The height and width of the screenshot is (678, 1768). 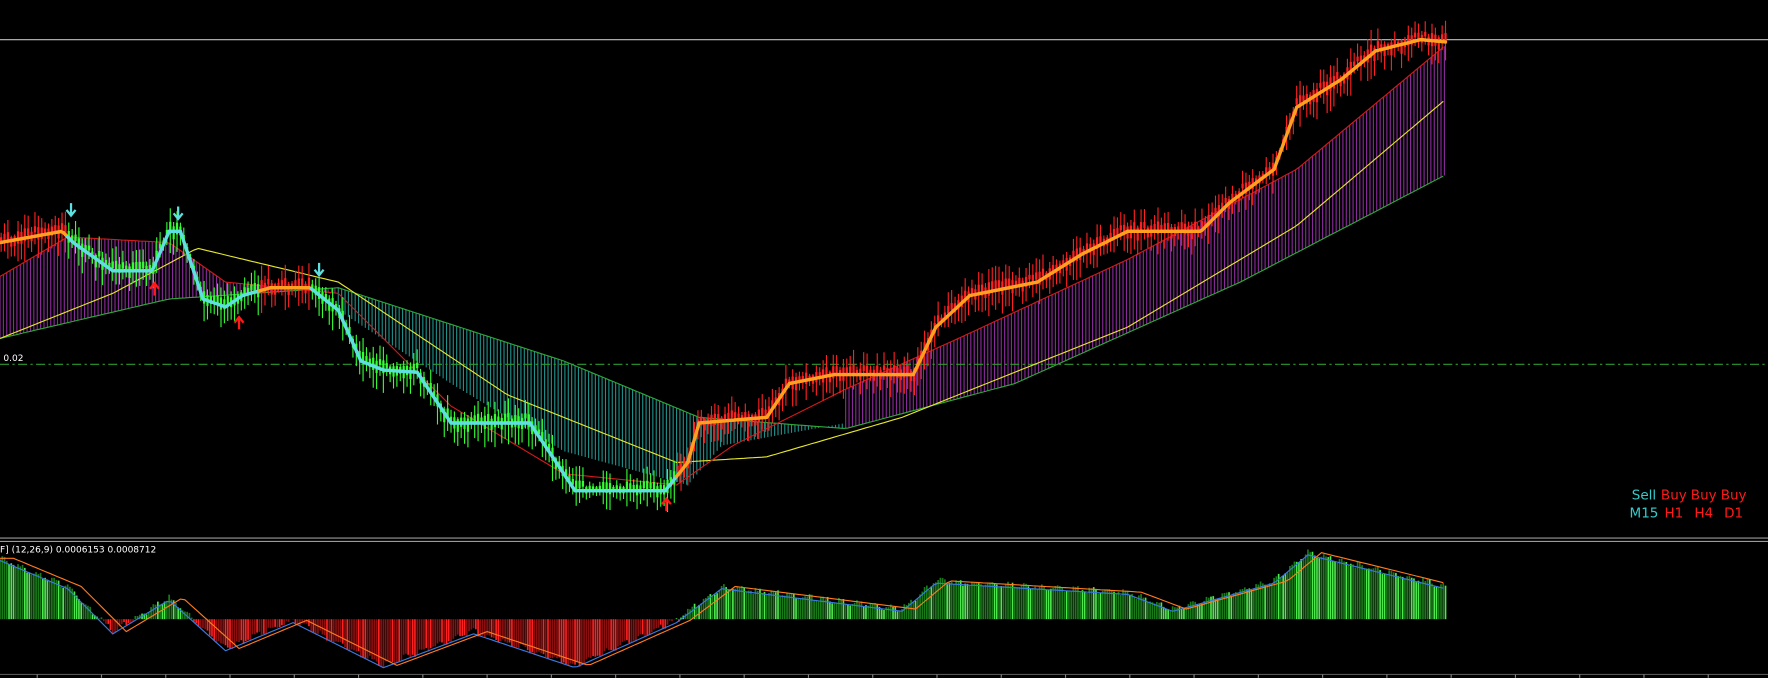 I want to click on timeframe-label: H1, so click(x=1673, y=514).